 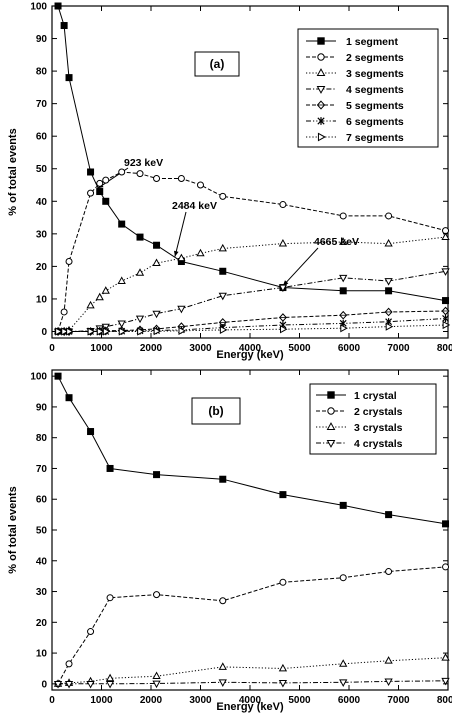 I want to click on b-x-tick-label: 0, so click(x=52, y=700).